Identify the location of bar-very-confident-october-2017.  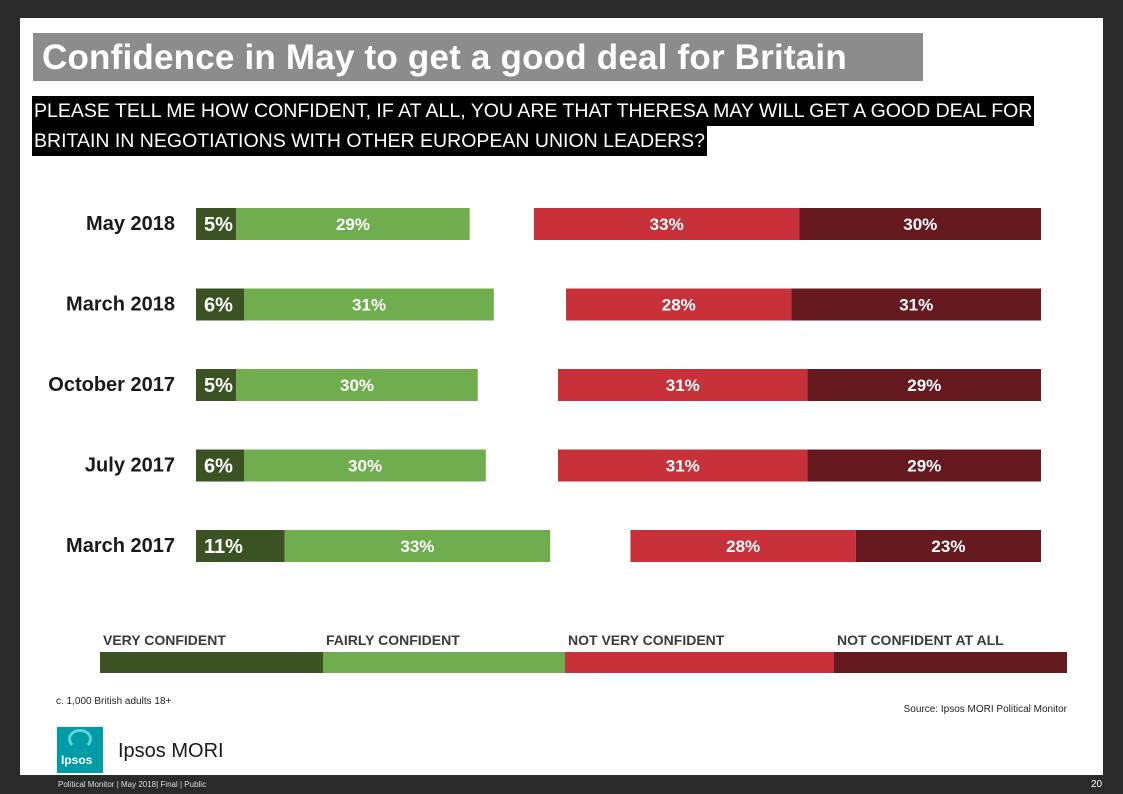
(216, 385).